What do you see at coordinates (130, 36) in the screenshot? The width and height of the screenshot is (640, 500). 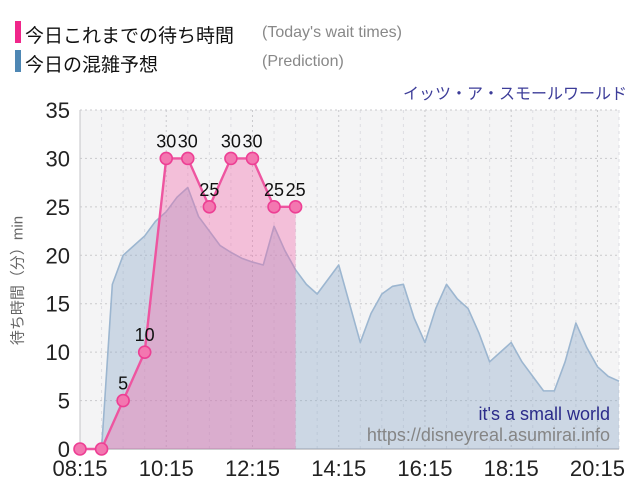 I see `legend-label-today-wait: 今日これまでの待ち時間` at bounding box center [130, 36].